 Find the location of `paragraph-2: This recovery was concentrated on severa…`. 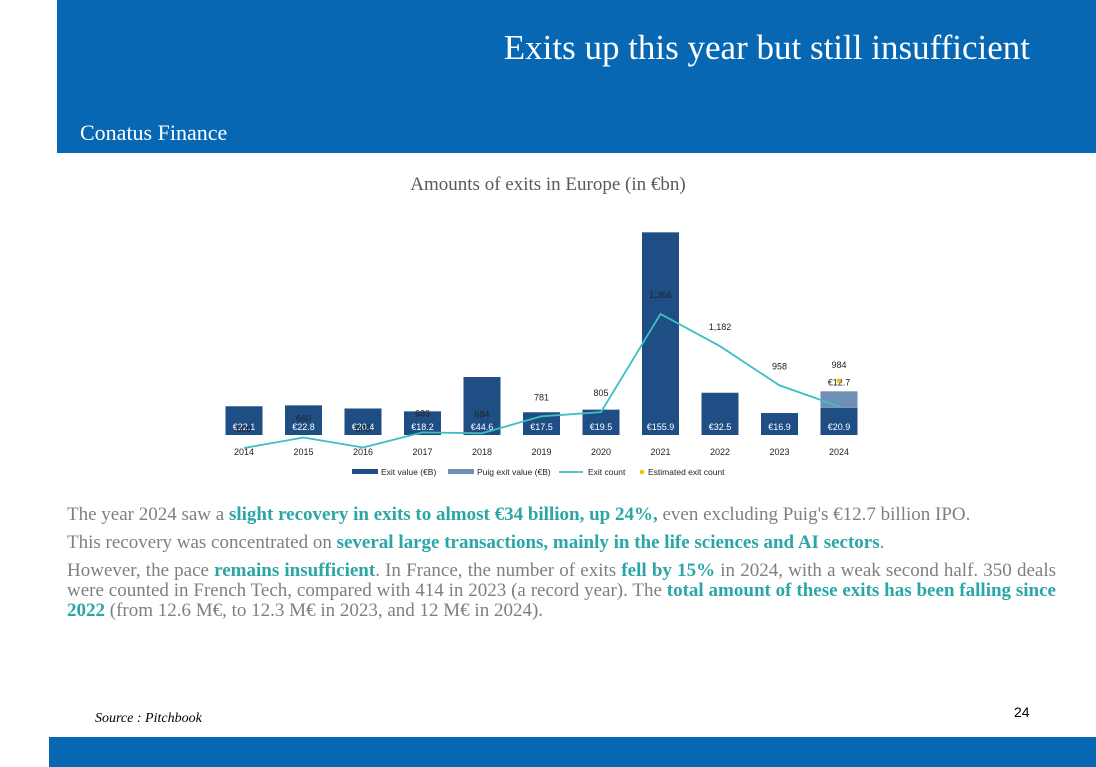

paragraph-2: This recovery was concentrated on severa… is located at coordinates (561, 543).